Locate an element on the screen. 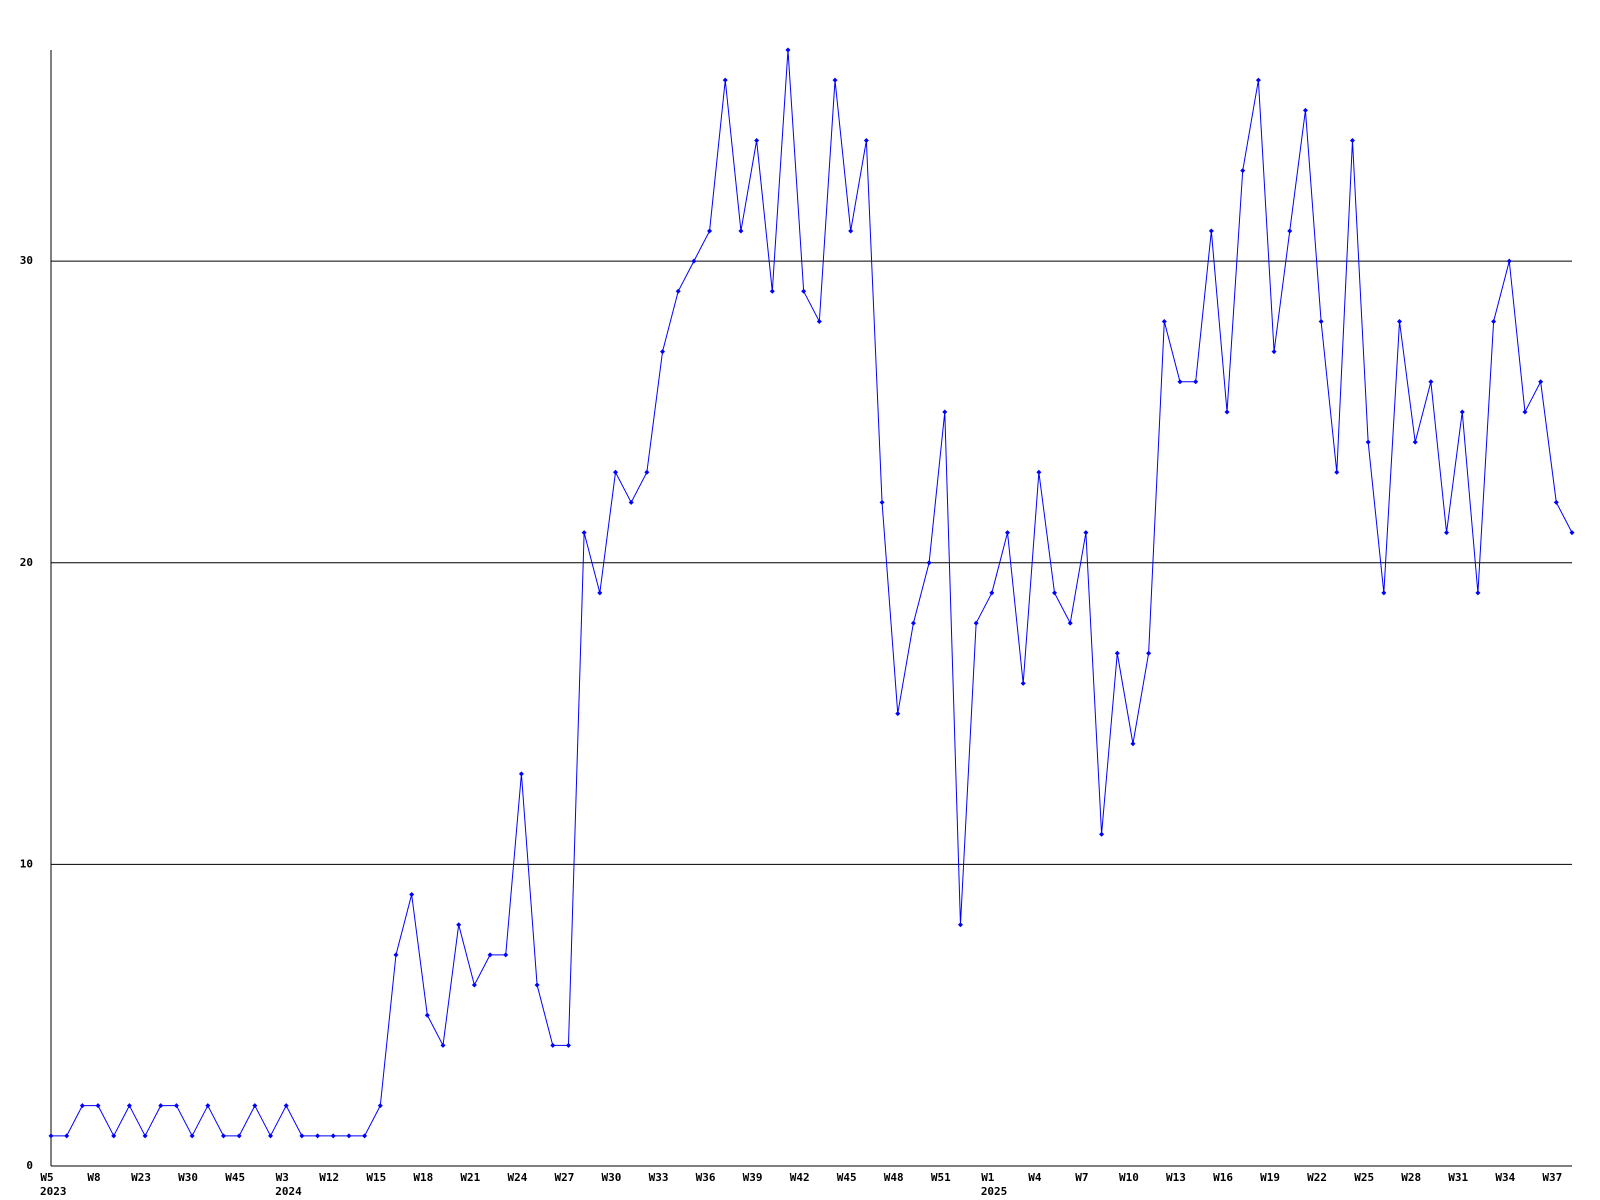  x-tick-label: W34 is located at coordinates (1505, 1177).